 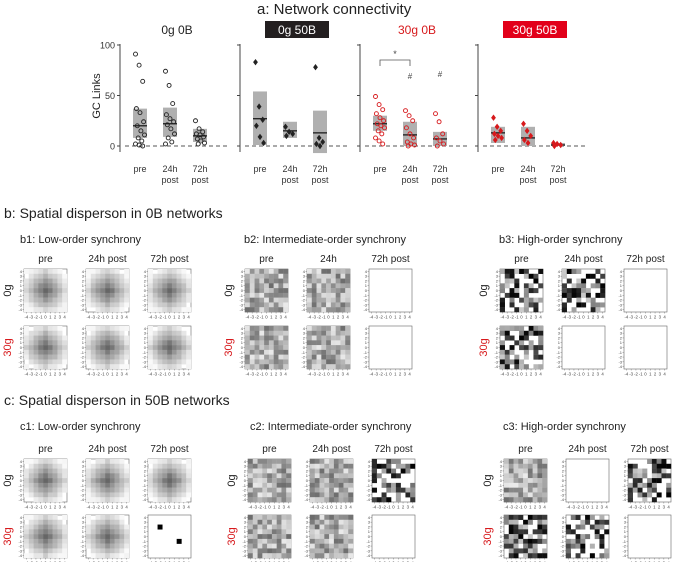 What do you see at coordinates (169, 317) in the screenshot?
I see `heatmap-x-tick-label: 0` at bounding box center [169, 317].